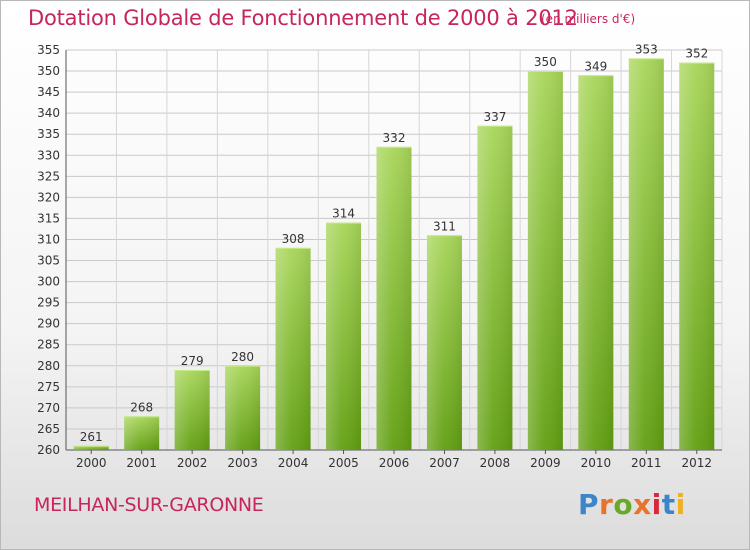  I want to click on logo-letter: x, so click(642, 504).